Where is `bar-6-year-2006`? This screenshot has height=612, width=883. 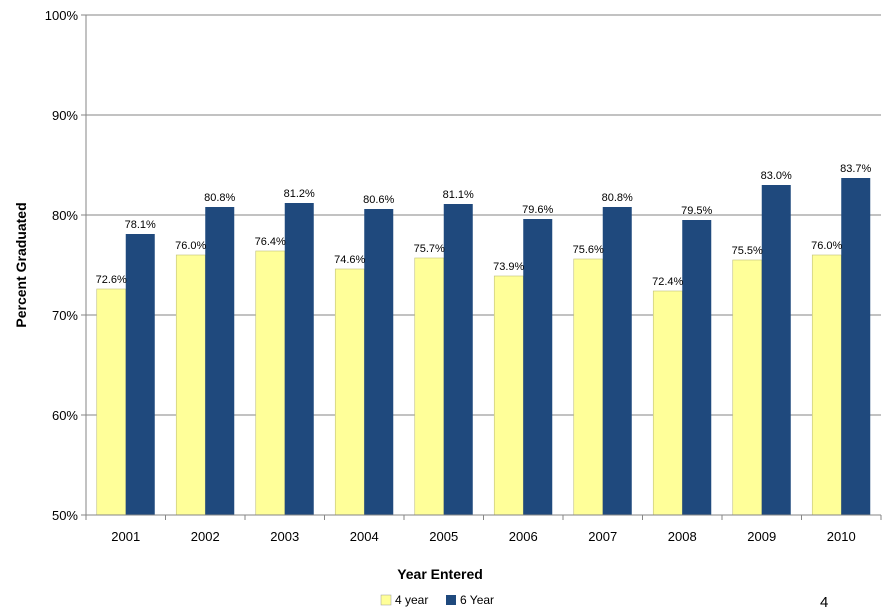
bar-6-year-2006 is located at coordinates (538, 367).